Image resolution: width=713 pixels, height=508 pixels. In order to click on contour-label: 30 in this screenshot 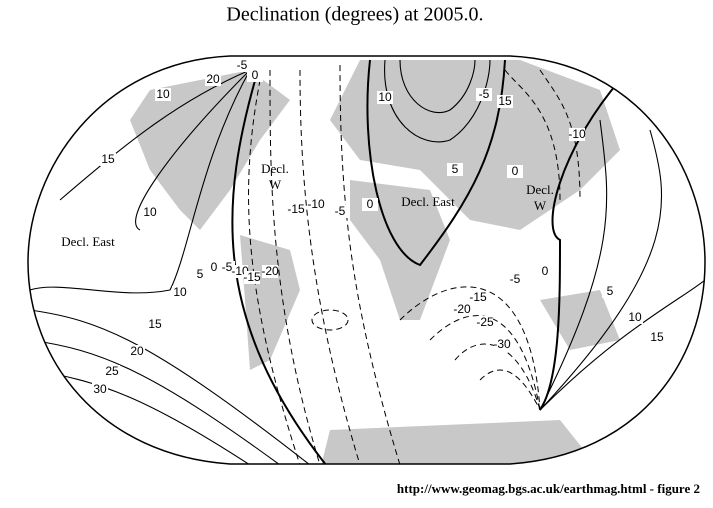, I will do `click(100, 389)`.